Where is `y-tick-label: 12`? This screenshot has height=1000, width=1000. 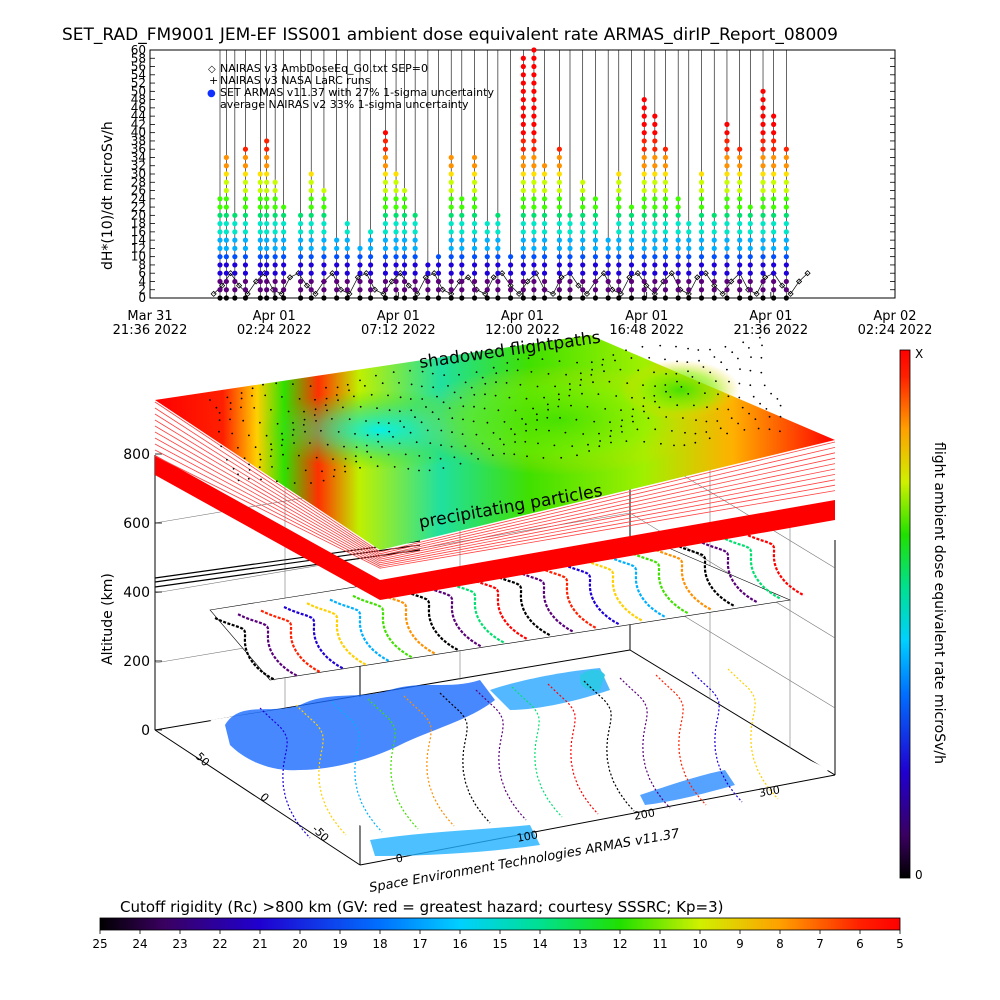 y-tick-label: 12 is located at coordinates (138, 248).